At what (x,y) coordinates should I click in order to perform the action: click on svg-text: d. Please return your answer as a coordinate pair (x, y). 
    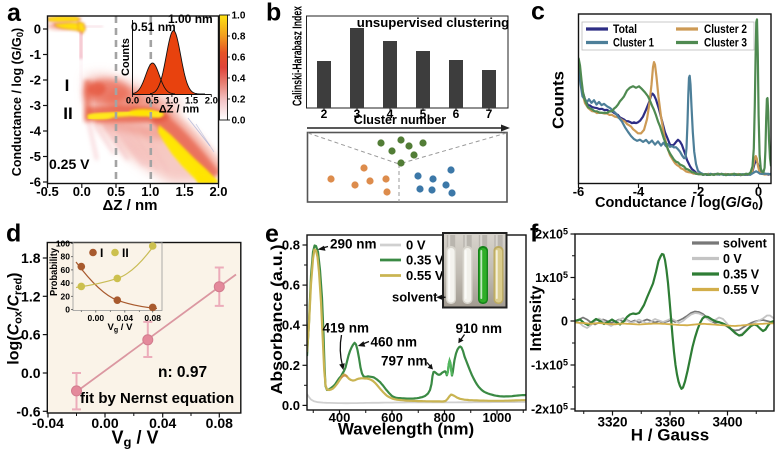
    Looking at the image, I should click on (13, 234).